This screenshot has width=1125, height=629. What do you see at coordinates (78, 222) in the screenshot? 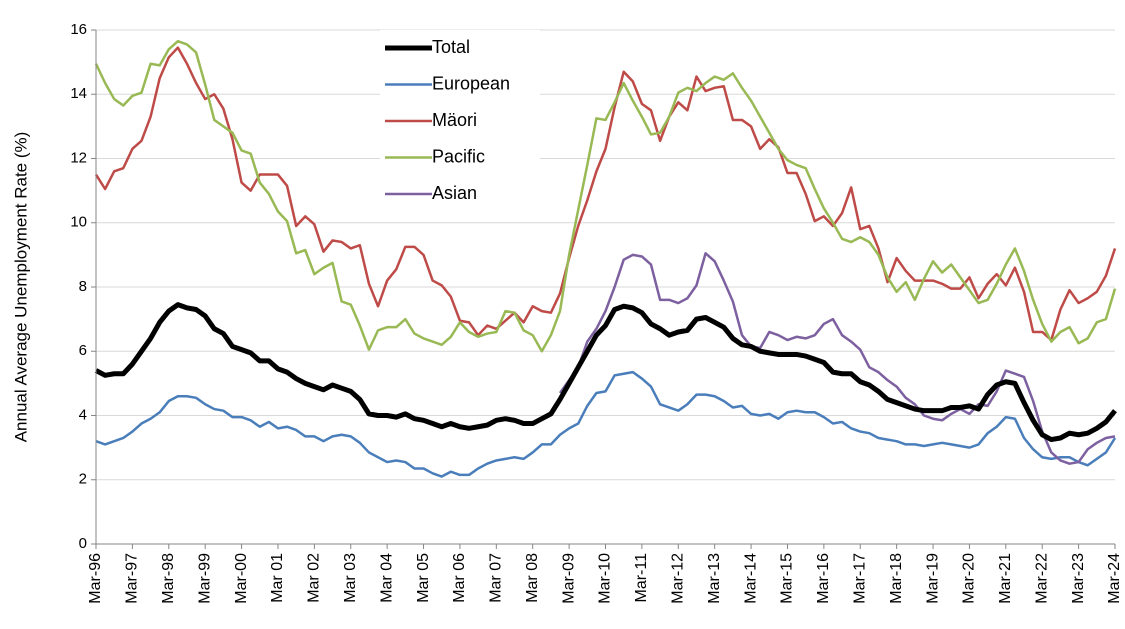
I see `y-tick-label: 10` at bounding box center [78, 222].